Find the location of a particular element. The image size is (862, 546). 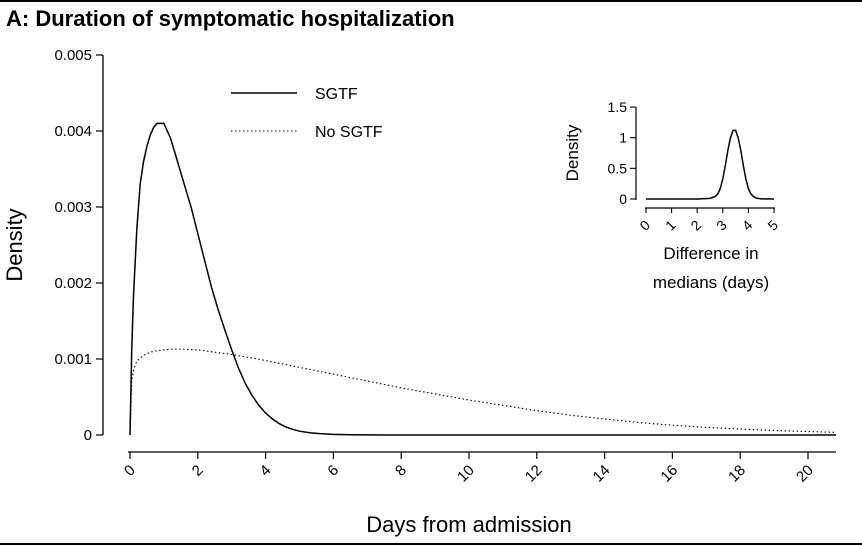

x-axis-title: Days from admission is located at coordinates (468, 524).